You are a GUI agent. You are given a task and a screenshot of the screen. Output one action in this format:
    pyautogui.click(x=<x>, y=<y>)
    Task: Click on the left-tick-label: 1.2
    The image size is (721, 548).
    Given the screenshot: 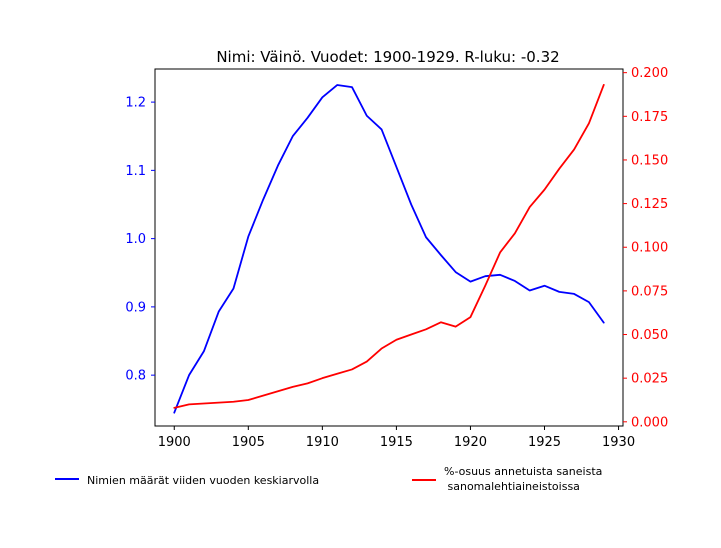 What is the action you would take?
    pyautogui.click(x=135, y=103)
    